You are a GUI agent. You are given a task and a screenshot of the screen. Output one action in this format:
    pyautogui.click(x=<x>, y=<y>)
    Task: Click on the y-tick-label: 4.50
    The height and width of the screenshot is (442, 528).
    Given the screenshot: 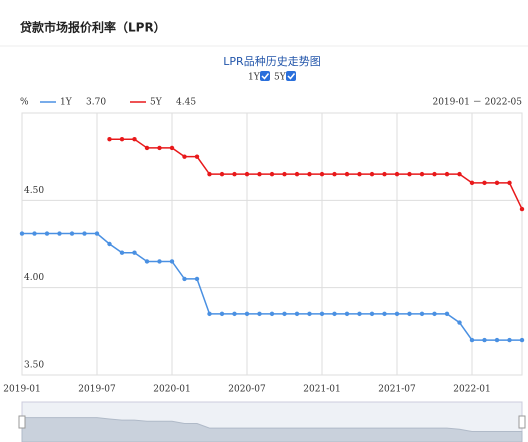 What is the action you would take?
    pyautogui.click(x=34, y=191)
    